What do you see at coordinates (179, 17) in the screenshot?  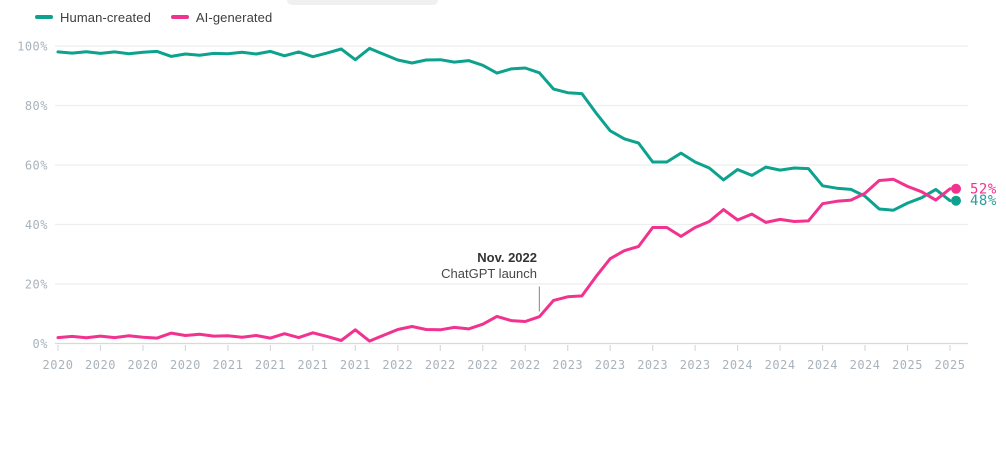 I see `legend-swatch-ai-generated-icon` at bounding box center [179, 17].